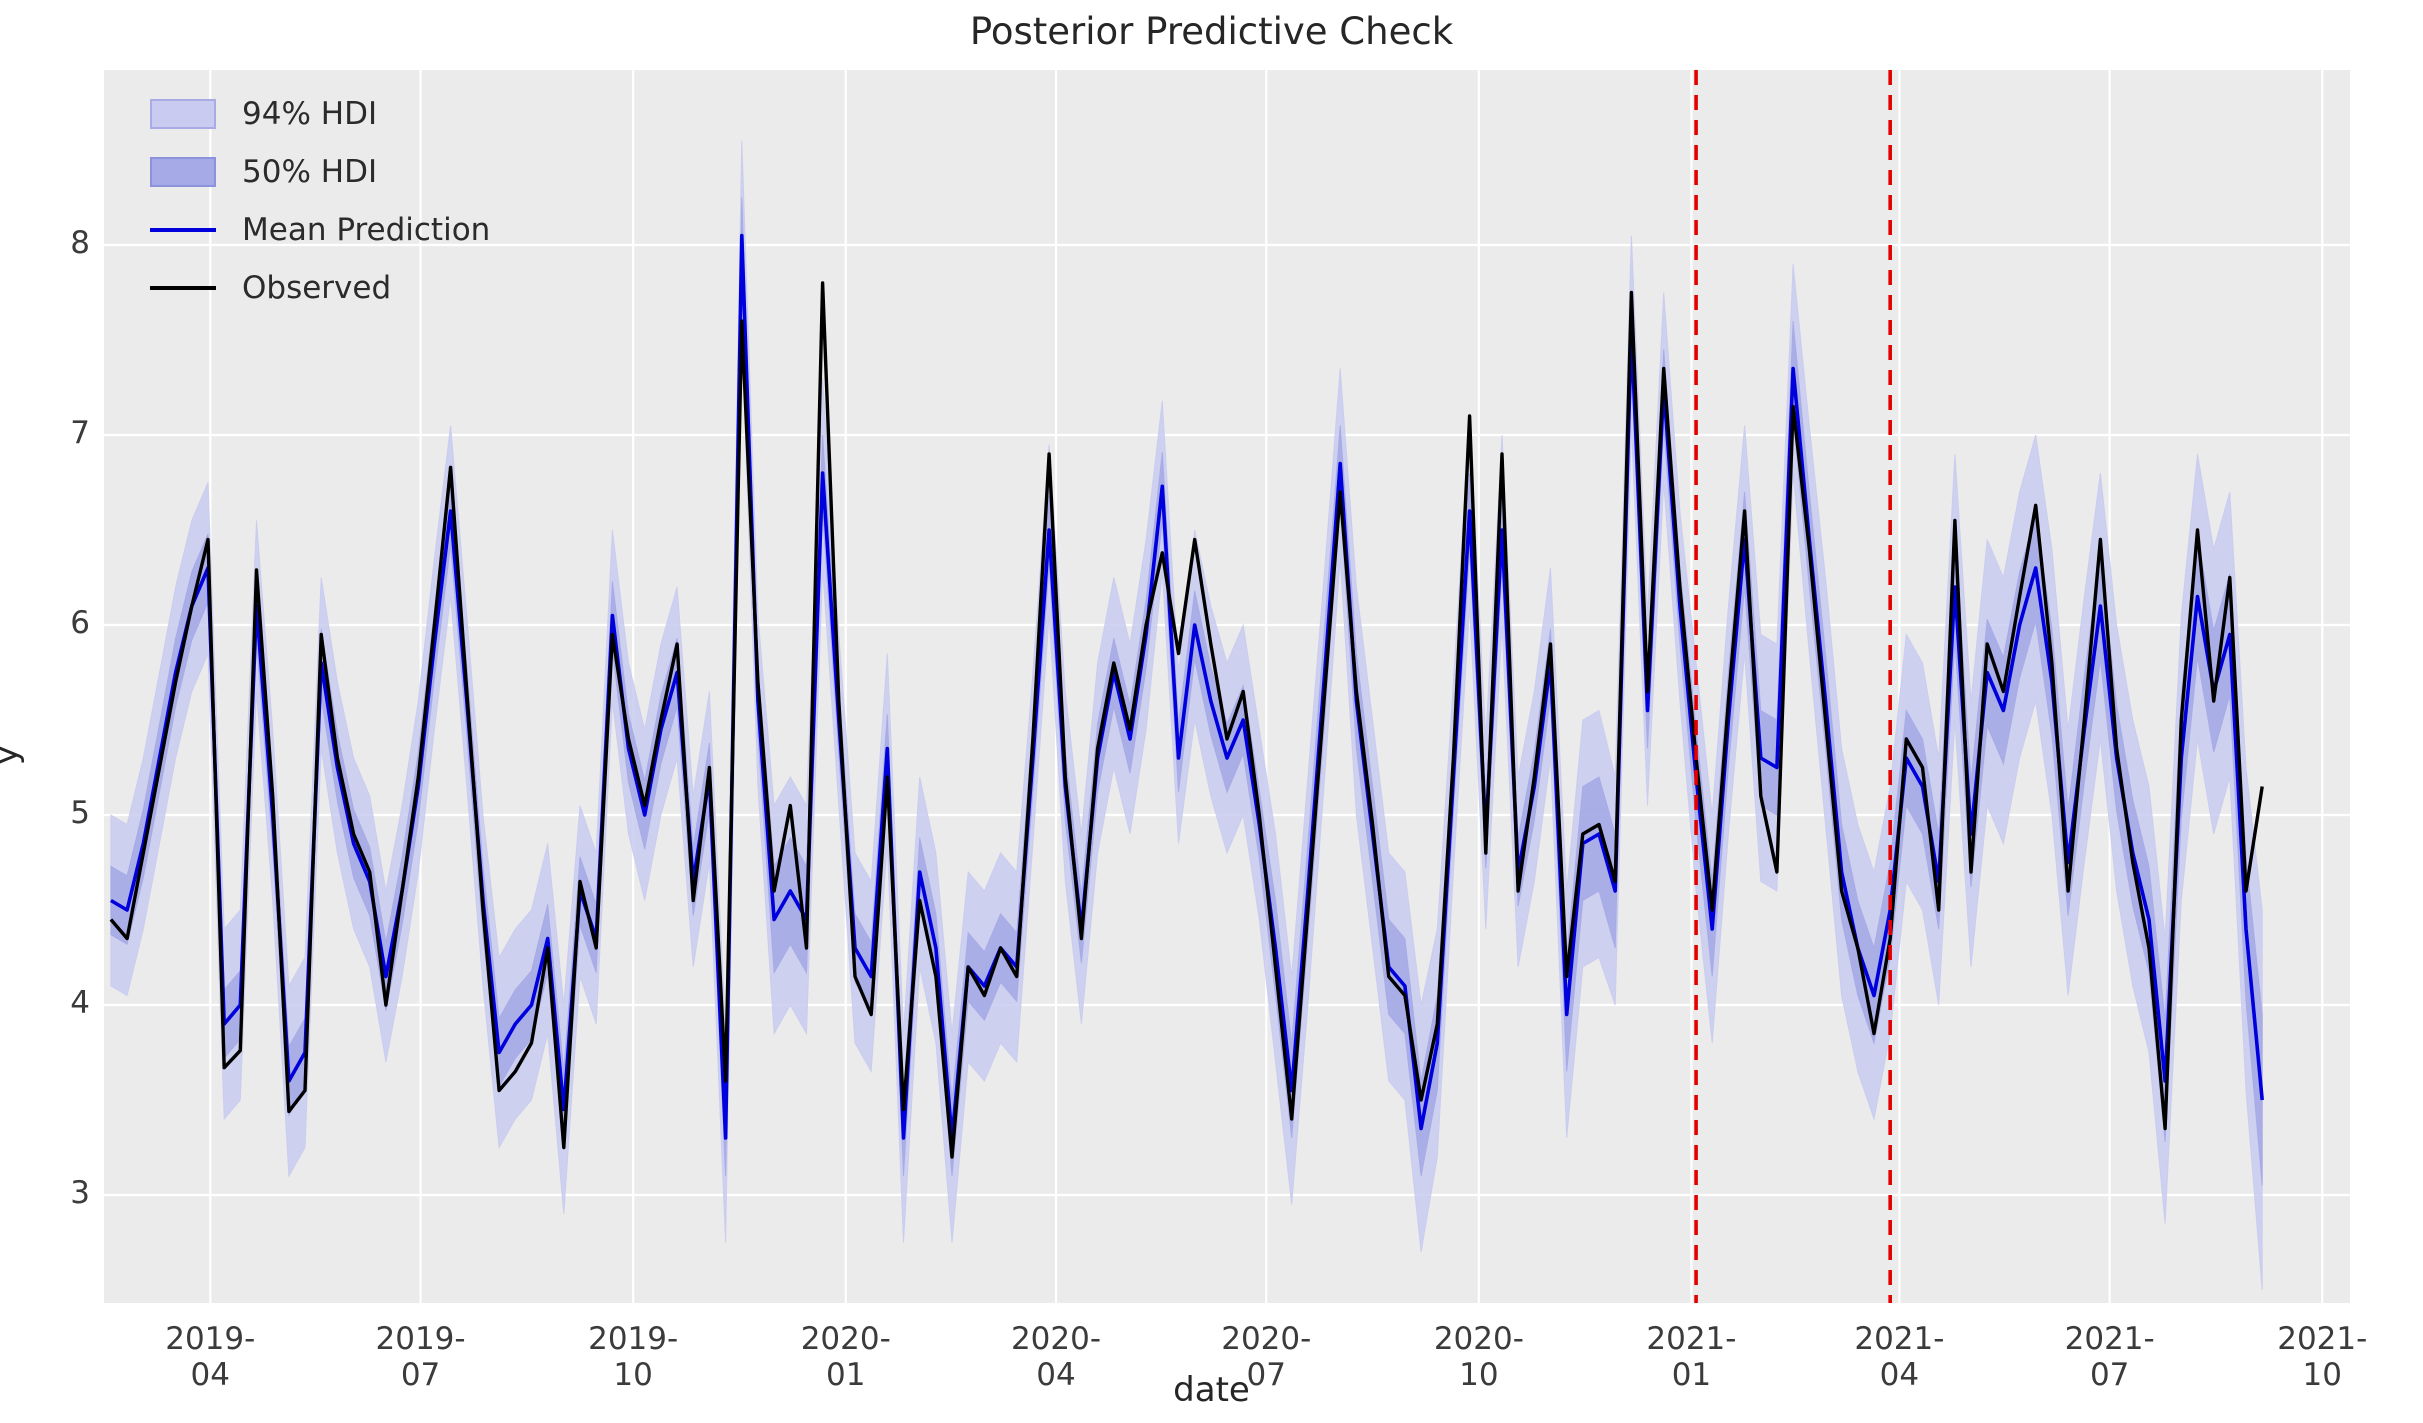 This screenshot has width=2423, height=1423. Describe the element at coordinates (1266, 1357) in the screenshot. I see `x-tick-label: 2020-07` at that location.